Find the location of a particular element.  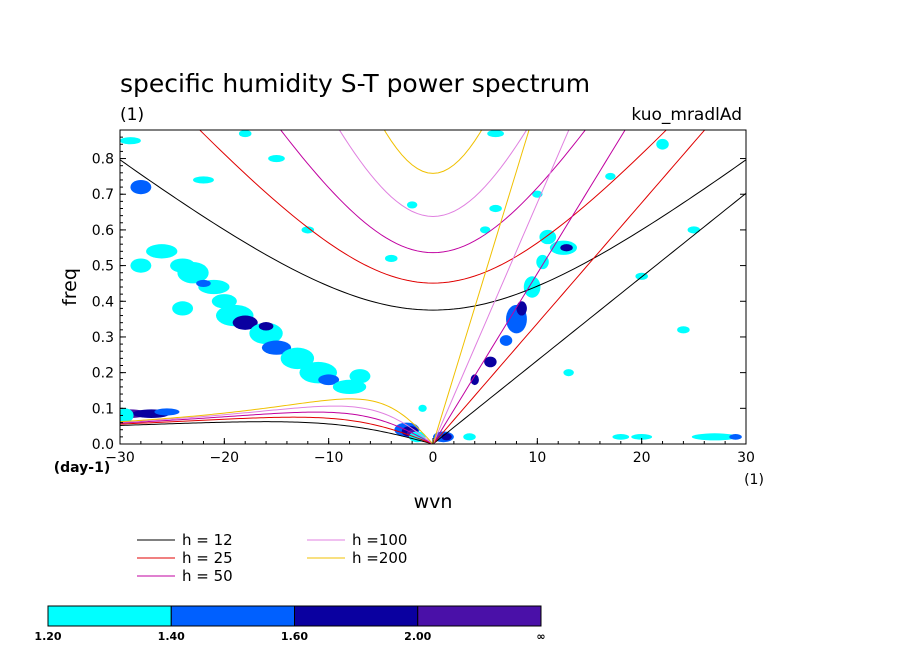

colorbar-label: 1.40 is located at coordinates (171, 636).